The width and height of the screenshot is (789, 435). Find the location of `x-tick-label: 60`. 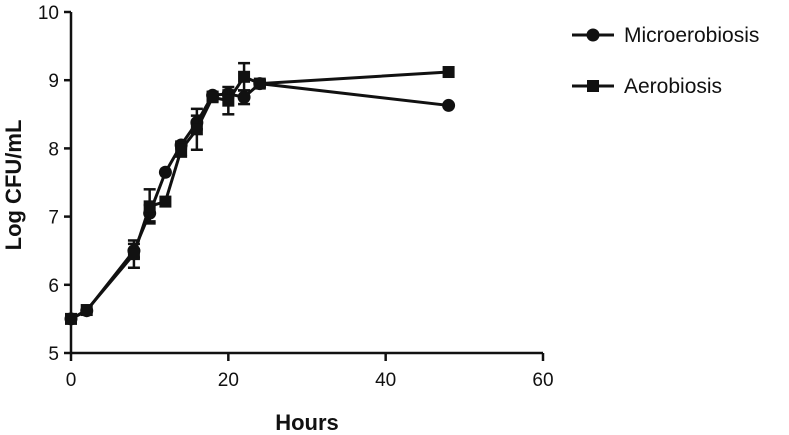

x-tick-label: 60 is located at coordinates (542, 380).